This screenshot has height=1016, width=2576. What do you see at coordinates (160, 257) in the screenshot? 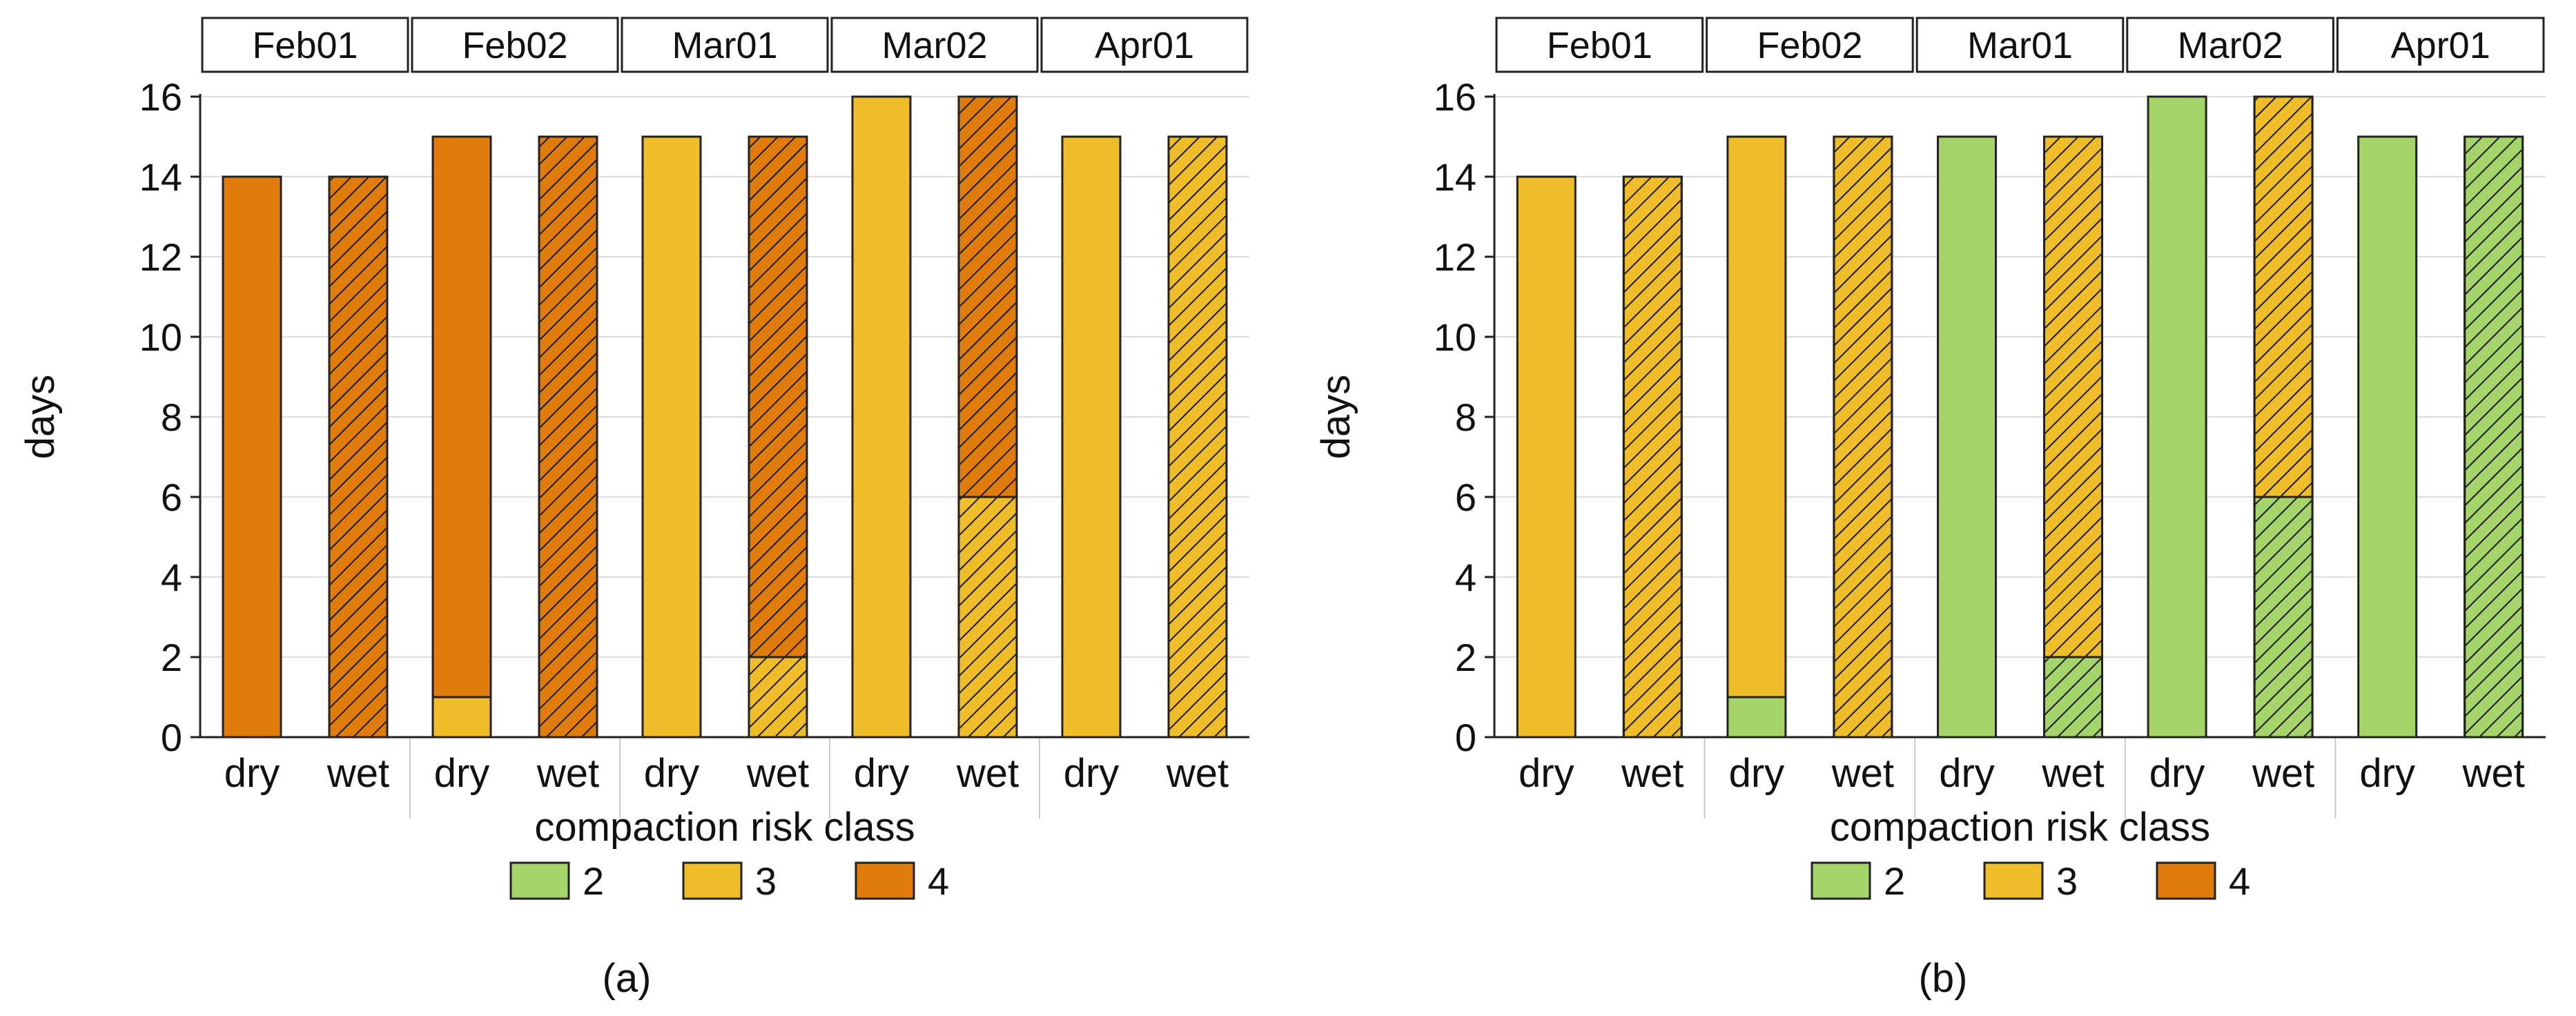
I see `a-y-tick-label: 12` at bounding box center [160, 257].